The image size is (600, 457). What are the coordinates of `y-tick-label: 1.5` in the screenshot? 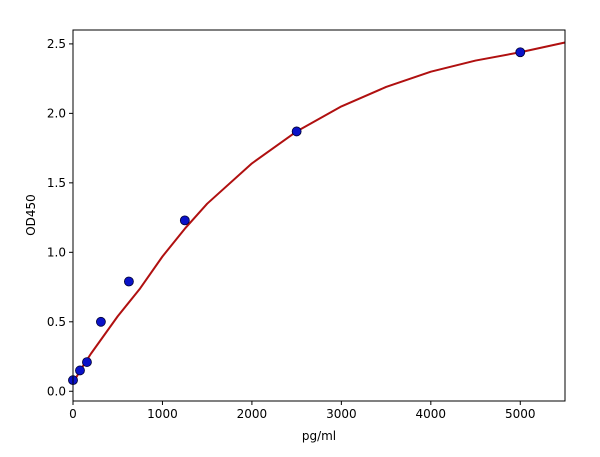 It's located at (56, 183).